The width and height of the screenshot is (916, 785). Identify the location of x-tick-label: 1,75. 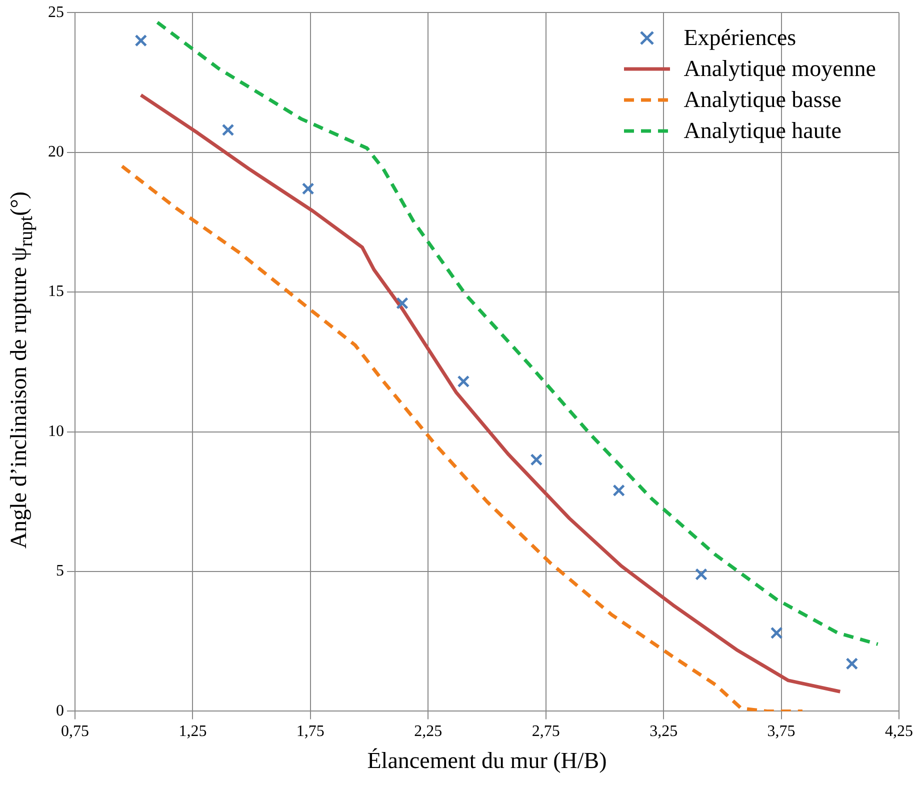
(310, 731).